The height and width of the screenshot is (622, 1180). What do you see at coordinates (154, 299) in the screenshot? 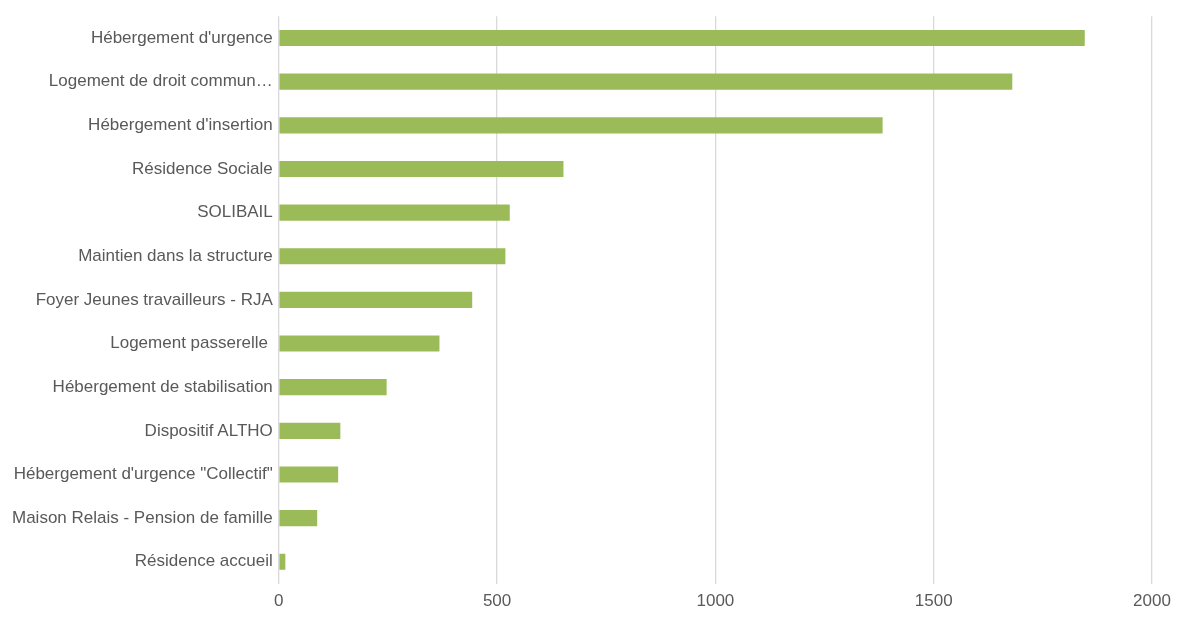
I see `y-tick-label: Foyer Jeunes travailleurs - RJA` at bounding box center [154, 299].